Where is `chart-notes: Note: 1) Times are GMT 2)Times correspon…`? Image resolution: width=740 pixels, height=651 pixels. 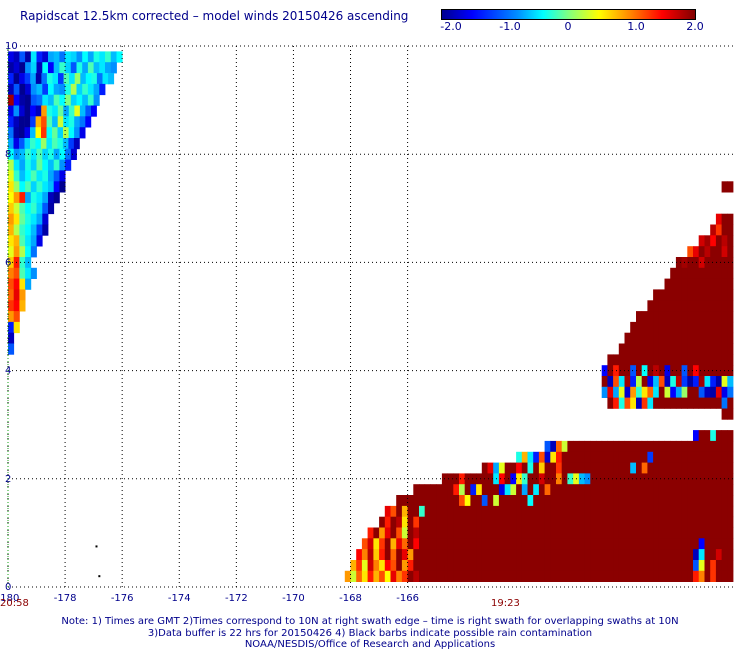
chart-notes: Note: 1) Times are GMT 2)Times correspon… is located at coordinates (370, 633).